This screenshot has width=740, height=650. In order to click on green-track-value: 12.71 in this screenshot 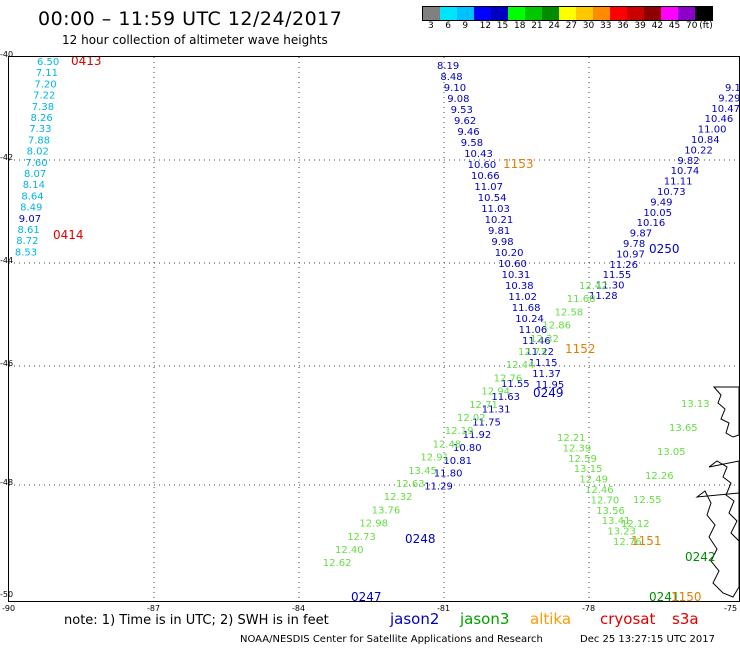, I will do `click(483, 405)`.